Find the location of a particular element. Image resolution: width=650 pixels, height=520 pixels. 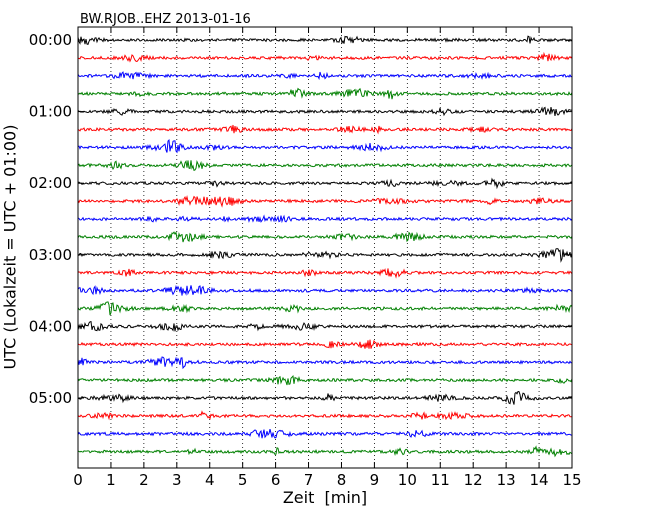

x-tick-label: 0 is located at coordinates (78, 480).